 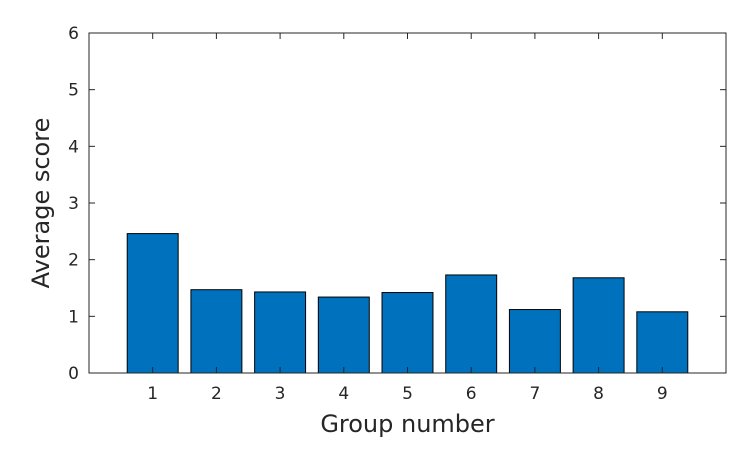 I want to click on x-tick-label: 5, so click(x=407, y=394).